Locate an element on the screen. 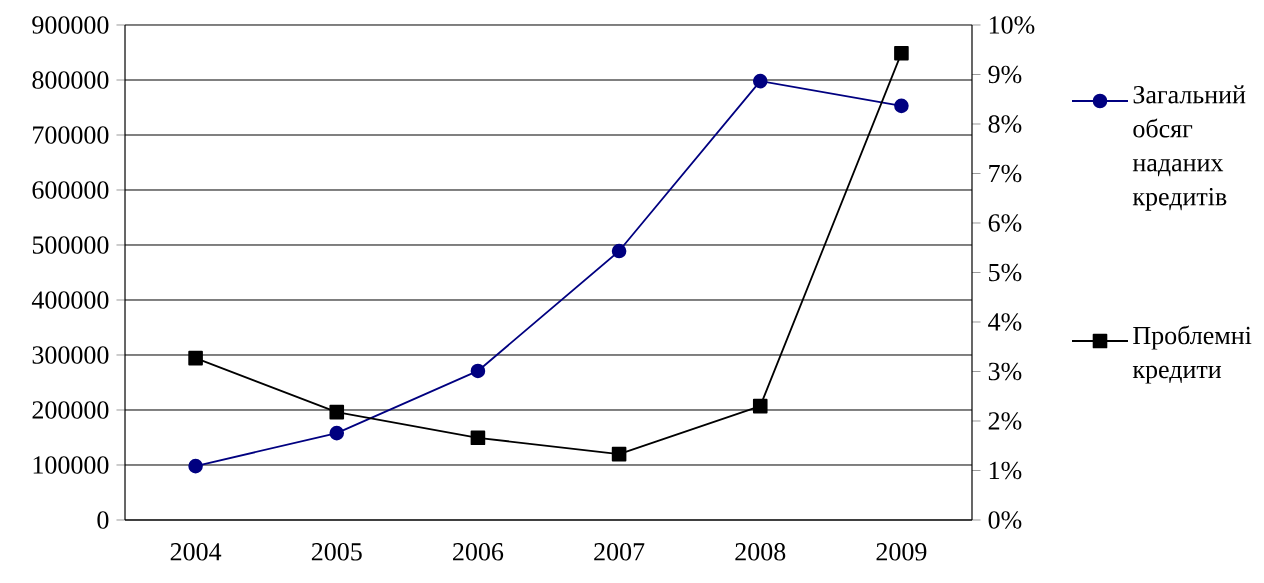 The image size is (1264, 583). x-tick-label: 2005 is located at coordinates (336, 552).